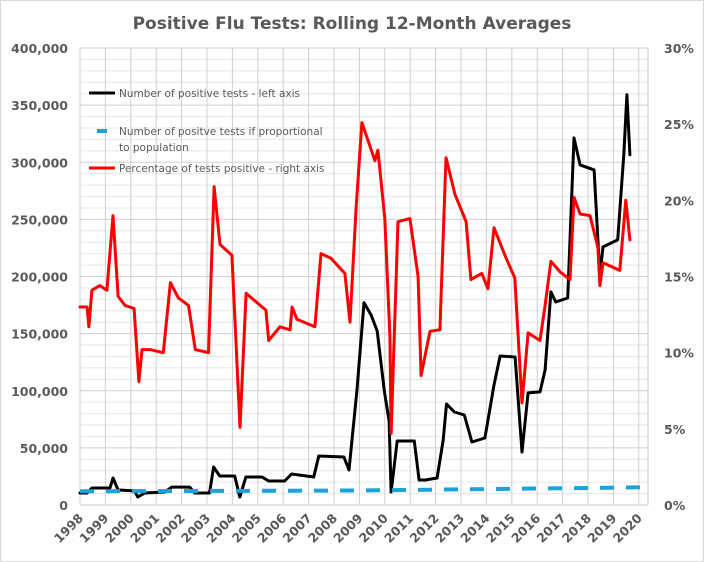 This screenshot has width=704, height=562. What do you see at coordinates (39, 219) in the screenshot?
I see `y-left-tick-label: 250,000` at bounding box center [39, 219].